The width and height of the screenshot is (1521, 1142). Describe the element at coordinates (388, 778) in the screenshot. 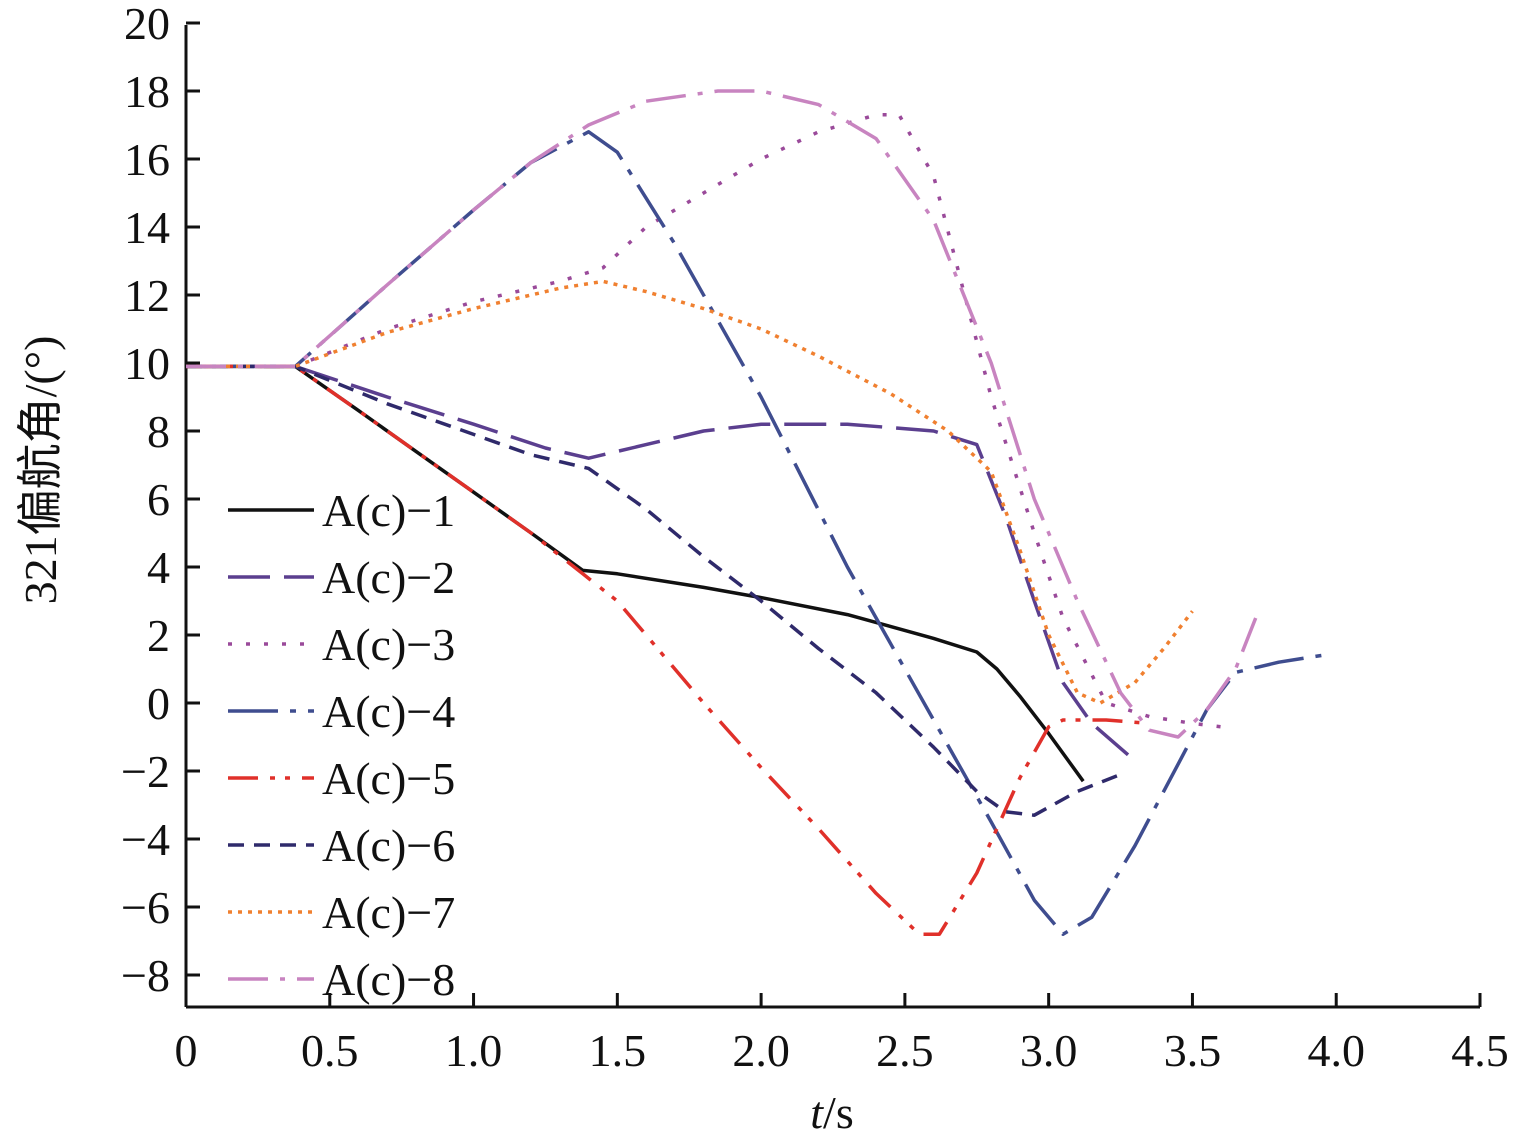

I see `legend-label: A(c)−5` at that location.